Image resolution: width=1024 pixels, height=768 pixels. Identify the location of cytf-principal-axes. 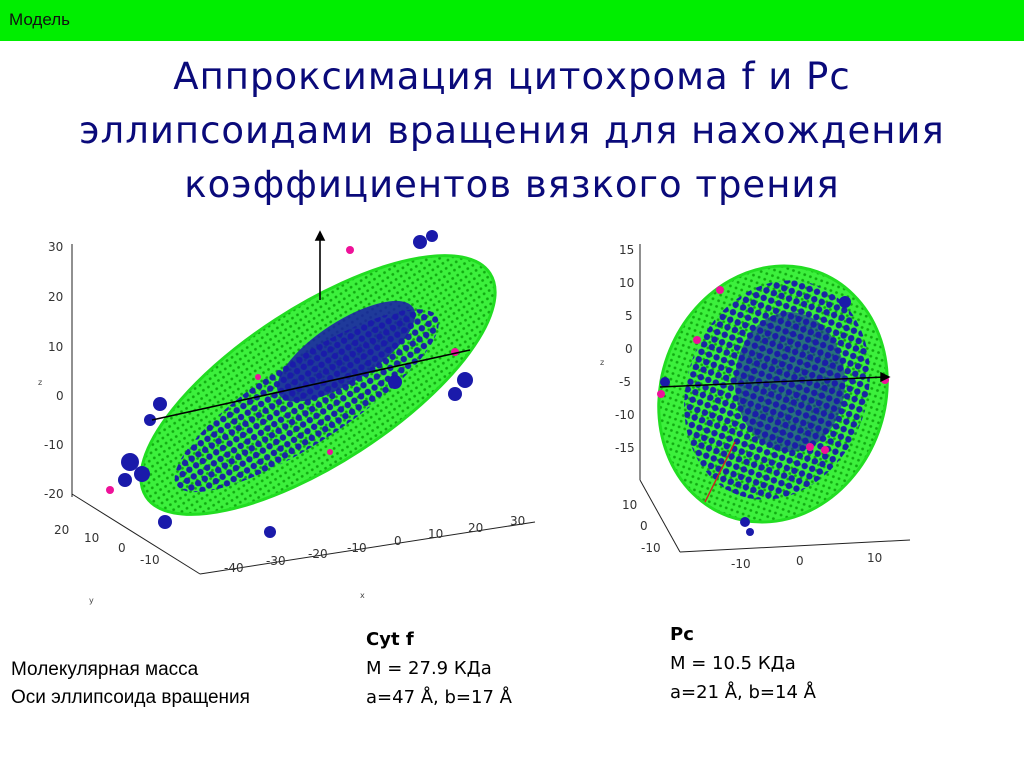
(311, 325).